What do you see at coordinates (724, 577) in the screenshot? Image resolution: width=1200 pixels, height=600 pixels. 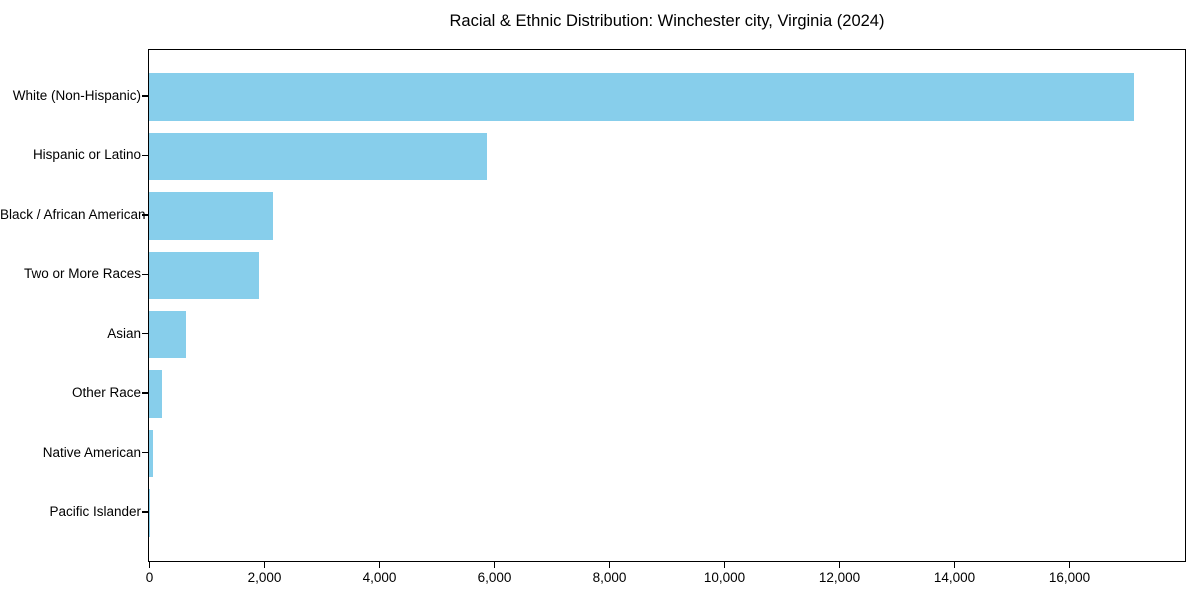 I see `x-tick-label: 10,000` at bounding box center [724, 577].